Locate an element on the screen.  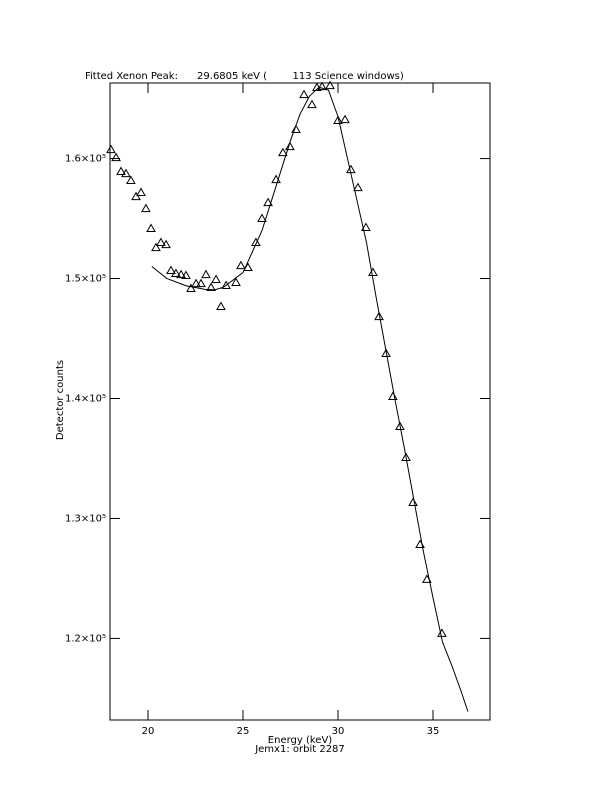
y-tick-label: 1.5×10⁵ is located at coordinates (85, 279).